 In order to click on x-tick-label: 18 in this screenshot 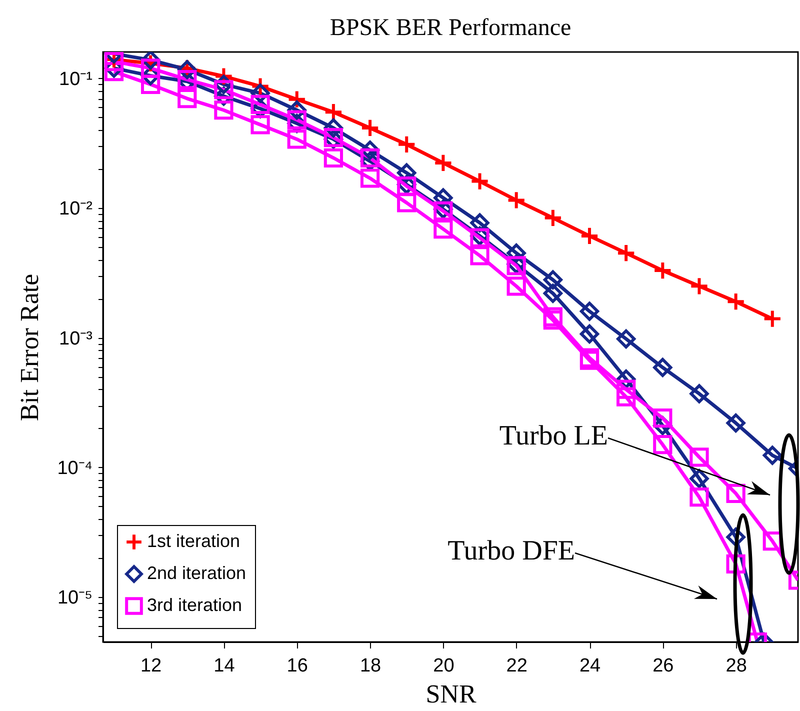, I will do `click(371, 666)`.